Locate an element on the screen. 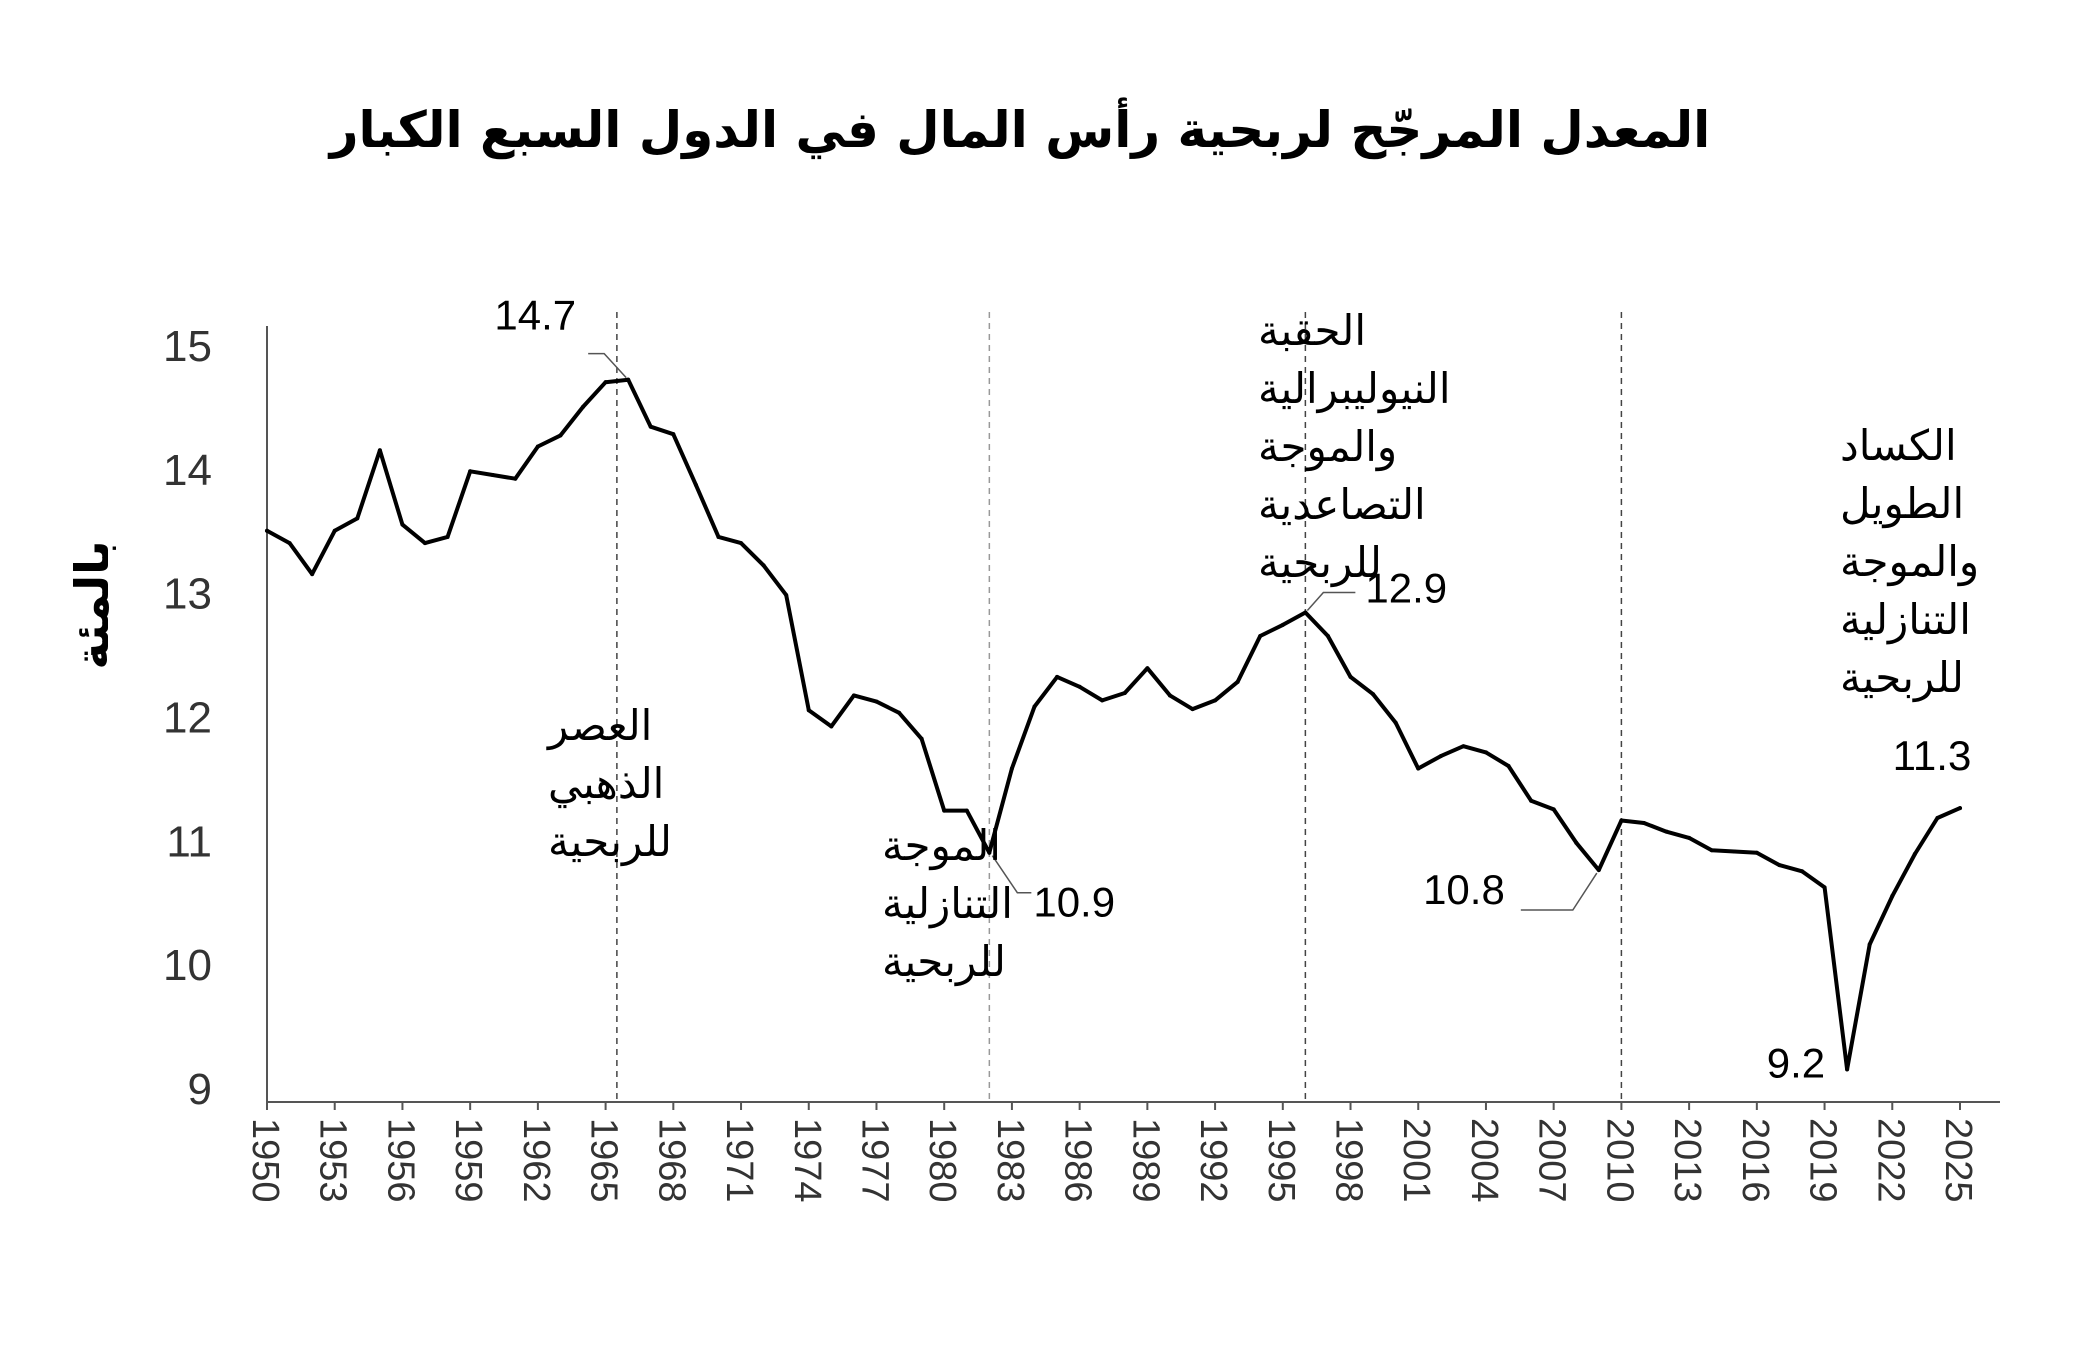 This screenshot has height=1356, width=2096. era-label-line: الكساد is located at coordinates (1898, 445).